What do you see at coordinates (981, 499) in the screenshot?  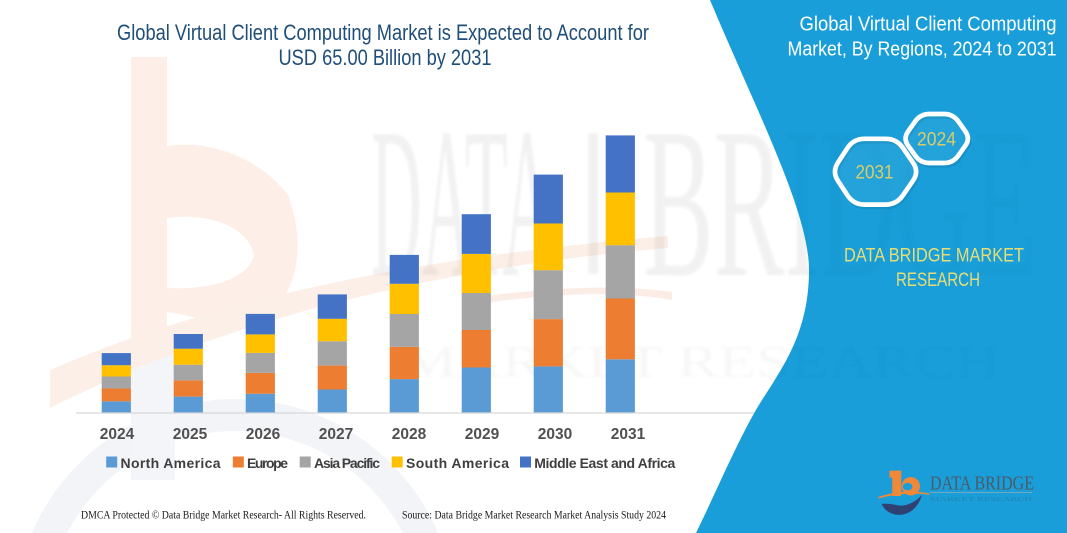 I see `svg-text: MARKET RESEARCH` at bounding box center [981, 499].